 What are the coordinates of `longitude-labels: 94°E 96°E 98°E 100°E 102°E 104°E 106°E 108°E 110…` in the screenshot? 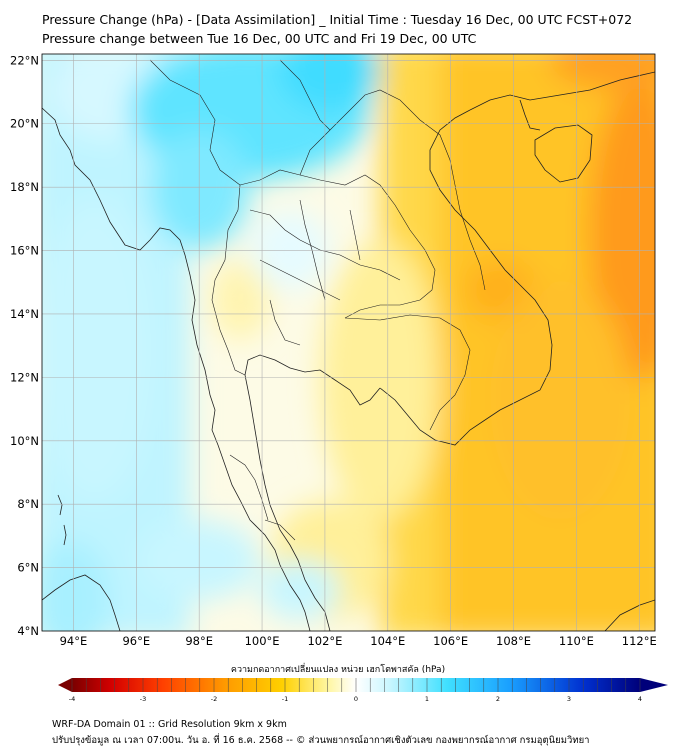 It's located at (358, 641).